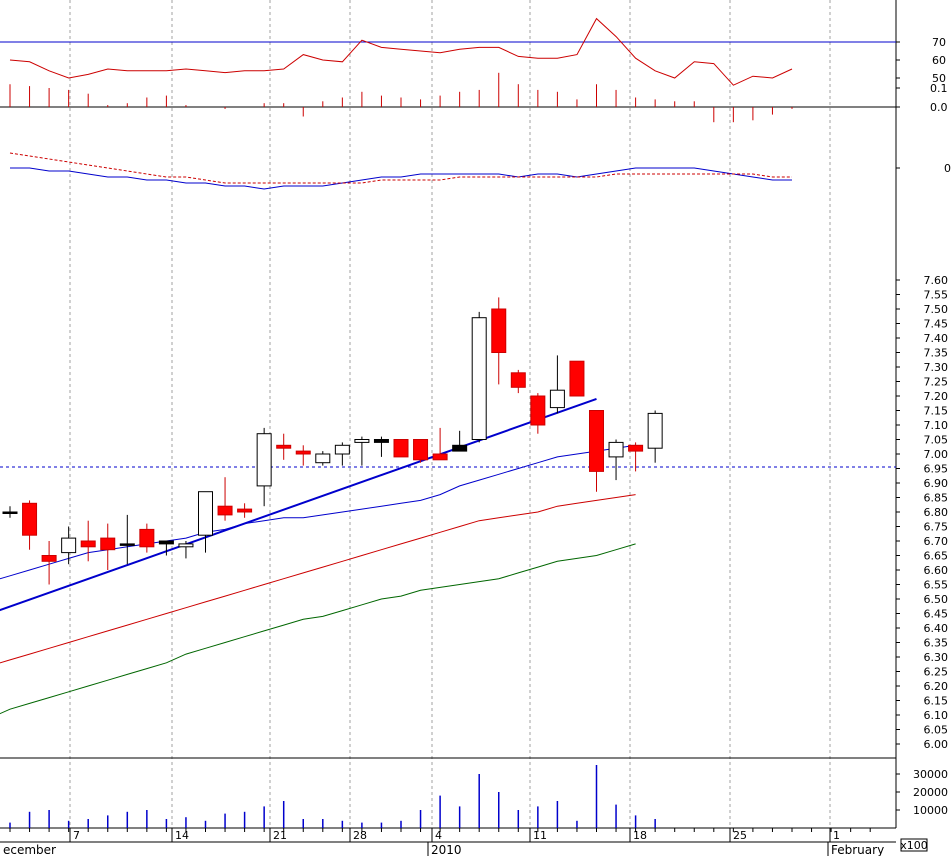 This screenshot has height=856, width=951. I want to click on volume-tick-label: 20000, so click(930, 792).